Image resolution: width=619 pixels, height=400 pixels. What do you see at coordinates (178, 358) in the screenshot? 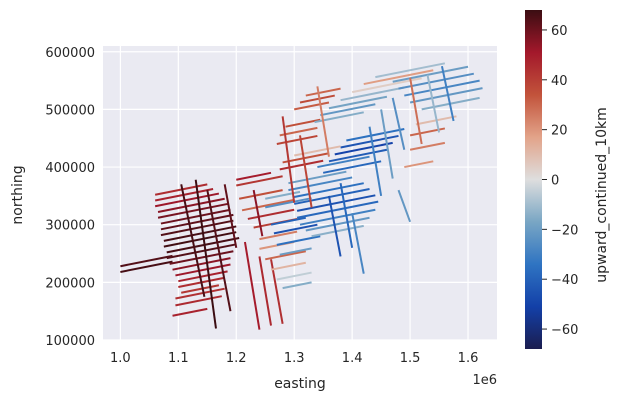
I see `x-tick-label: 1.1` at bounding box center [178, 358].